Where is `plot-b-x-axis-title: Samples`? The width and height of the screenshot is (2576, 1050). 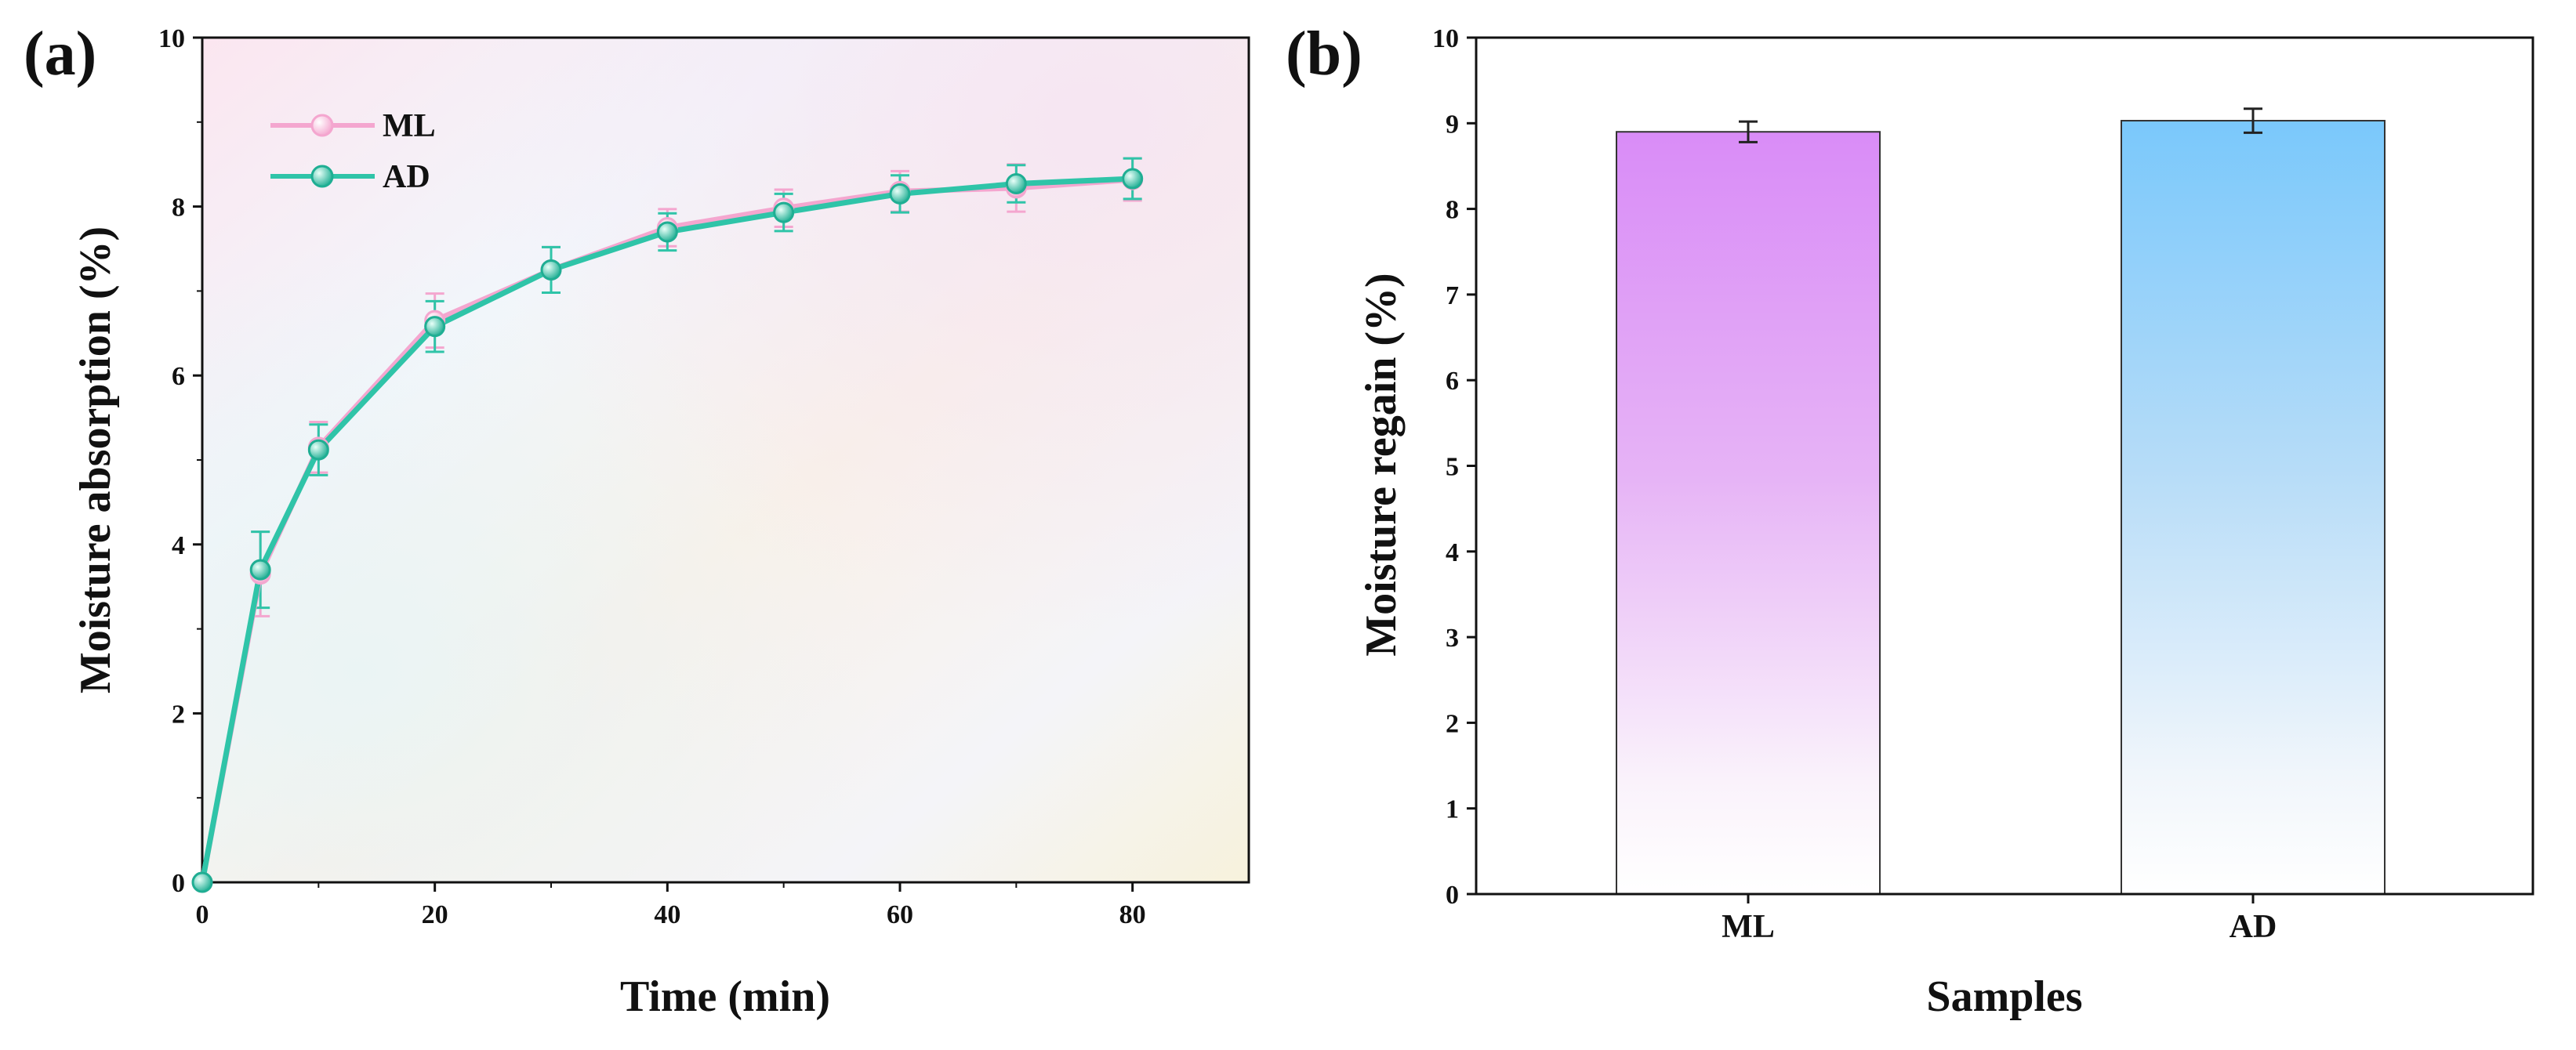
plot-b-x-axis-title: Samples is located at coordinates (2004, 996).